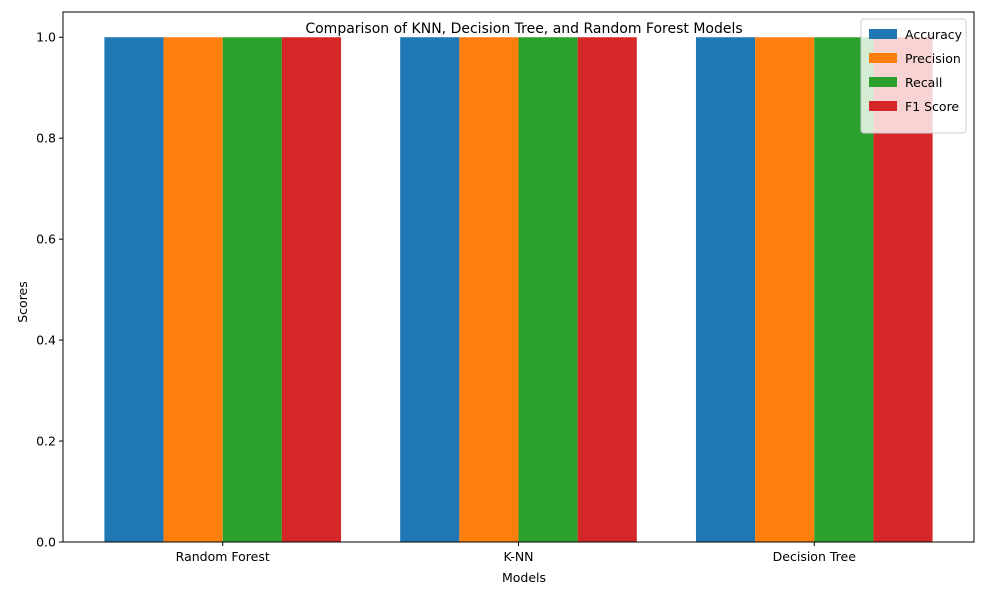 The image size is (1000, 604). I want to click on x-tick-label: K-NN, so click(518, 556).